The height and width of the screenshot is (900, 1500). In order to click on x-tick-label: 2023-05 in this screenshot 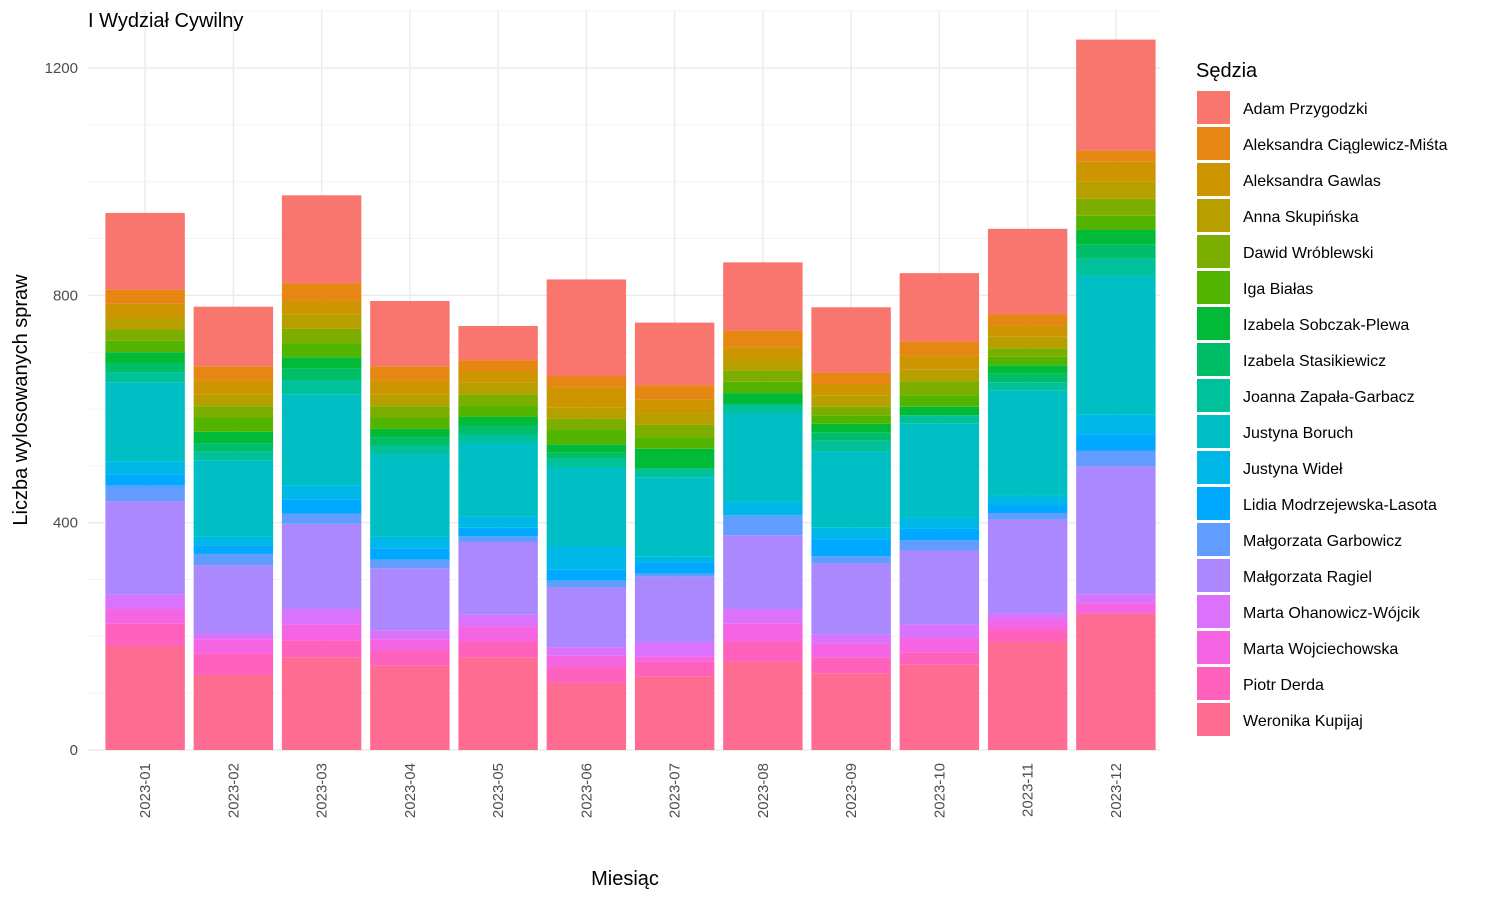, I will do `click(498, 790)`.